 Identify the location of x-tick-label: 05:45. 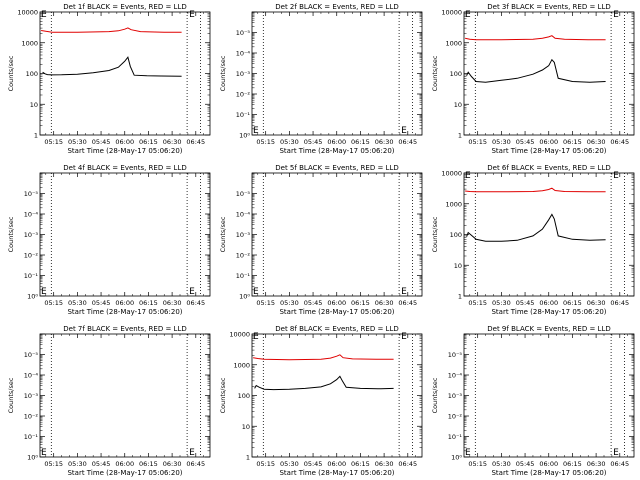
(525, 142).